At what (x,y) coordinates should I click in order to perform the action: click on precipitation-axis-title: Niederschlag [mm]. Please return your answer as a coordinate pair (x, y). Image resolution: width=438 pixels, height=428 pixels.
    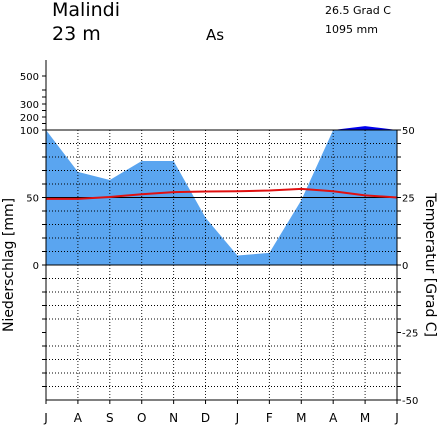
    Looking at the image, I should click on (9, 265).